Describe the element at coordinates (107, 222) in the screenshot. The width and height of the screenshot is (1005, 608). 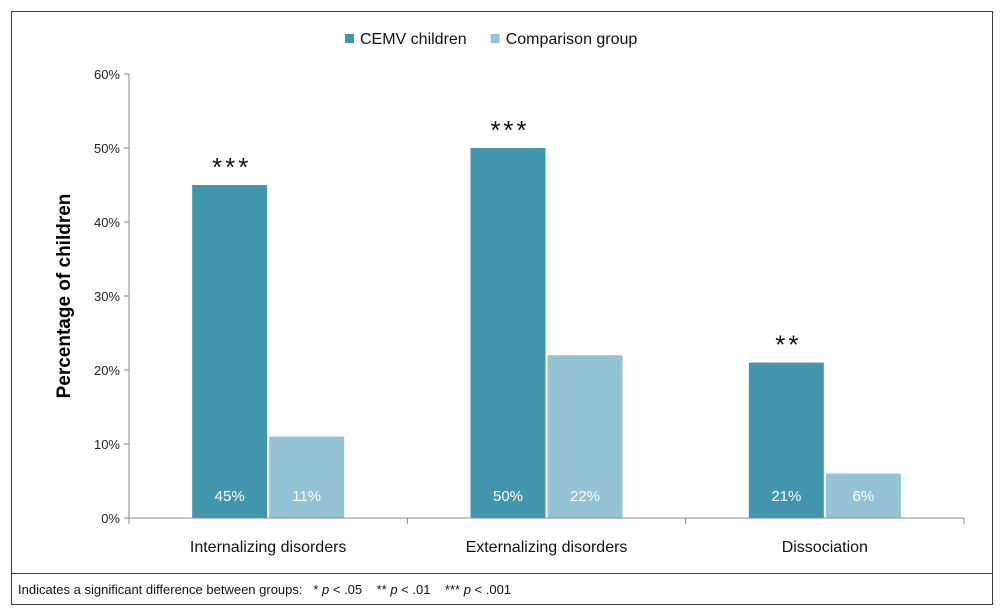
I see `y-tick-label: 40%` at that location.